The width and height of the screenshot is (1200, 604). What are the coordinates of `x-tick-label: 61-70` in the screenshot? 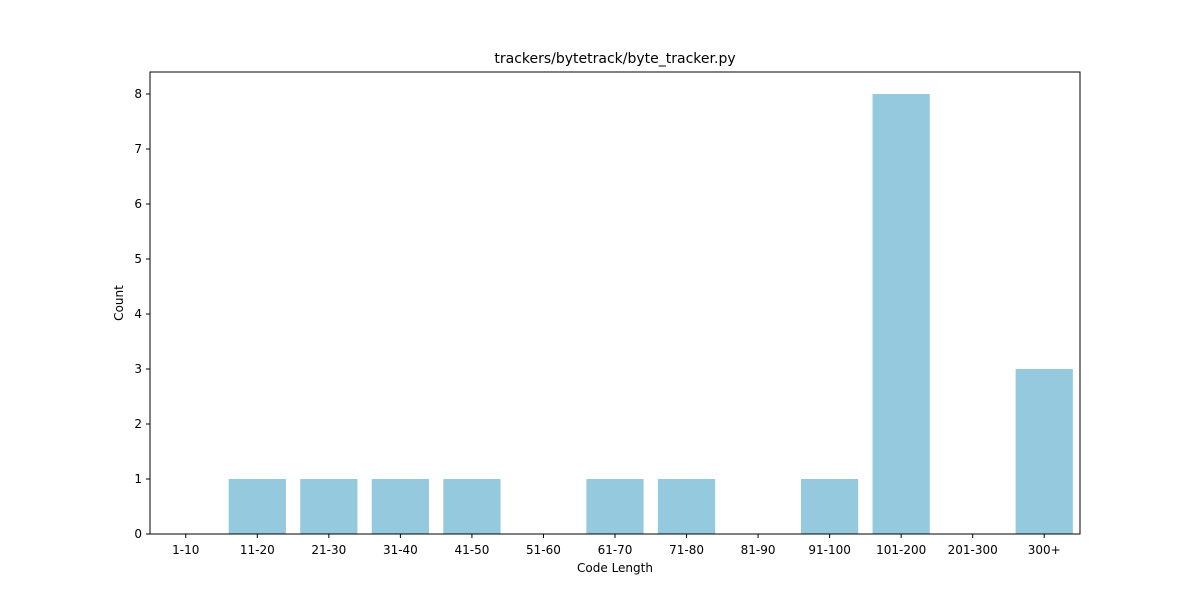 It's located at (615, 550).